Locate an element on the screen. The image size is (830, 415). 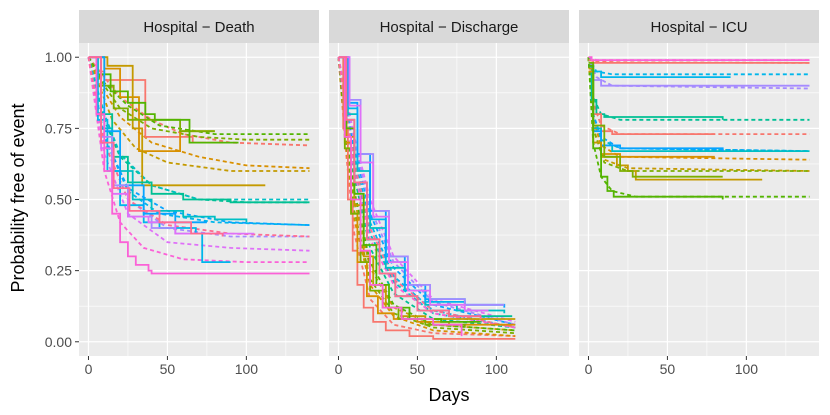
facet-strip-label: Hospital − ICU is located at coordinates (698, 27).